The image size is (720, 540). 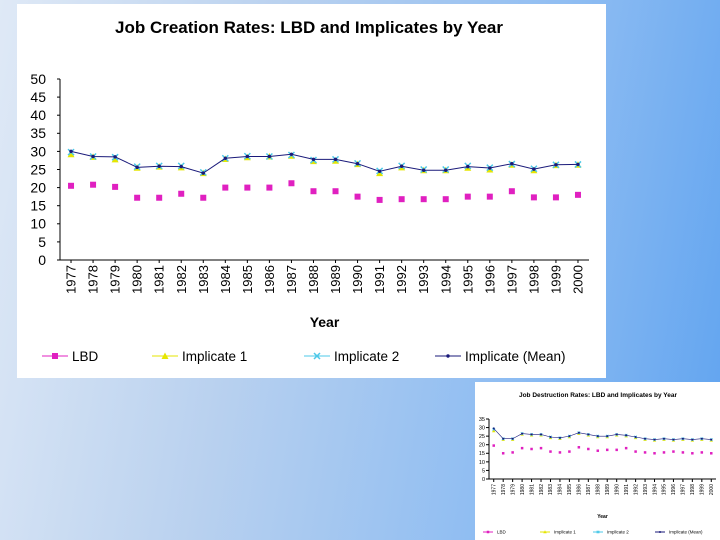 I want to click on destruction-x-tick-label: 1985, so click(x=570, y=489).